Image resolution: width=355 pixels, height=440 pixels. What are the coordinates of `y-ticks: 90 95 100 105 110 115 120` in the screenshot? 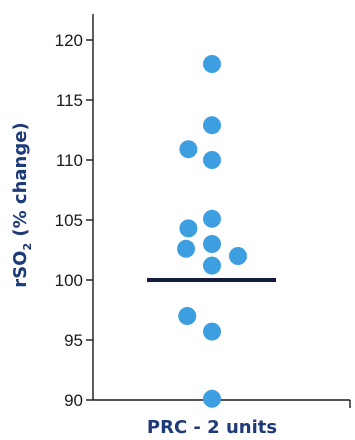 It's located at (74, 220).